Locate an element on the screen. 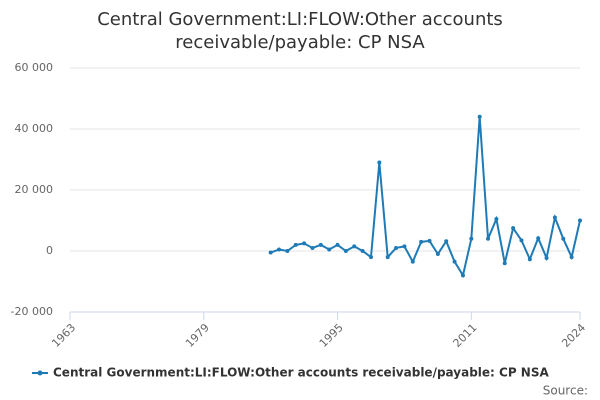  x-tick-label: 1979 is located at coordinates (197, 335).